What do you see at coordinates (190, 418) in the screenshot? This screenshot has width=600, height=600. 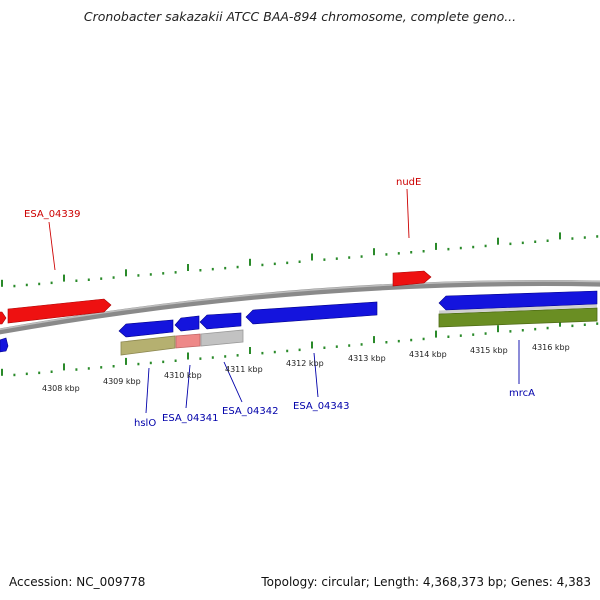 I see `gene-label-esa-04341: ESA_04341` at bounding box center [190, 418].